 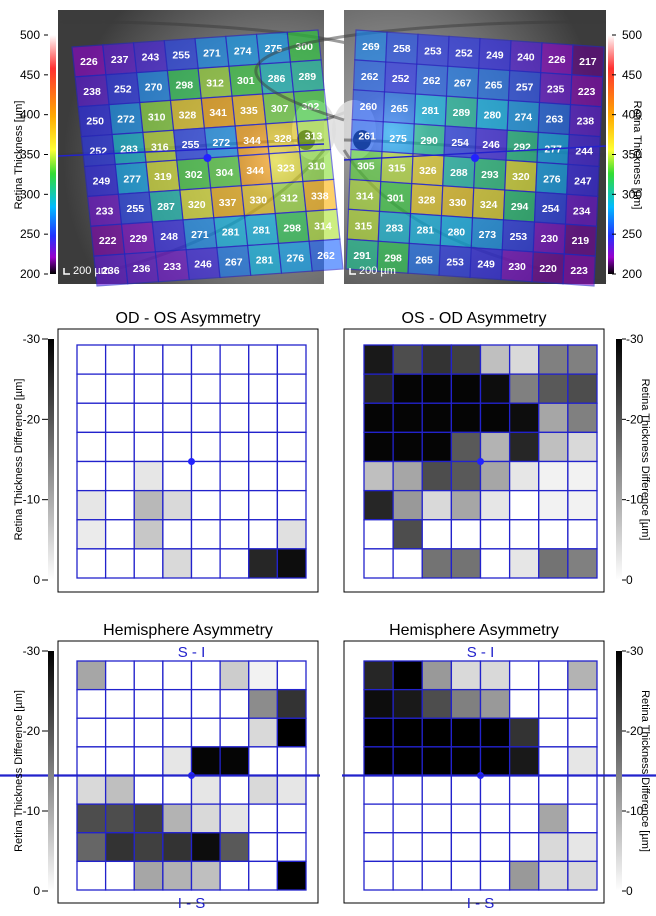 What do you see at coordinates (228, 203) in the screenshot?
I see `thickness-value: 337` at bounding box center [228, 203].